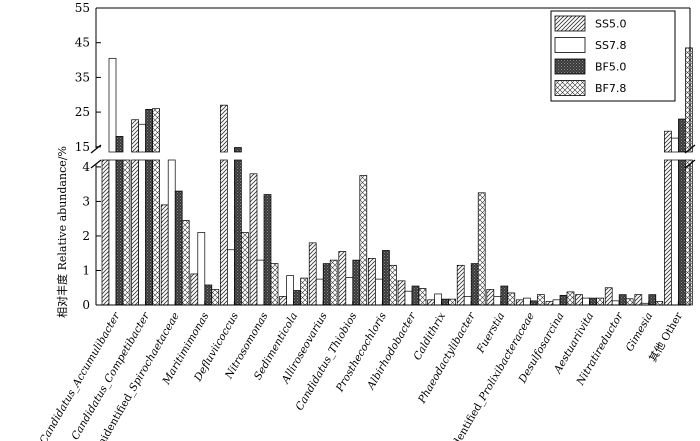  I want to click on bar-SS7.8-3, so click(201, 269).